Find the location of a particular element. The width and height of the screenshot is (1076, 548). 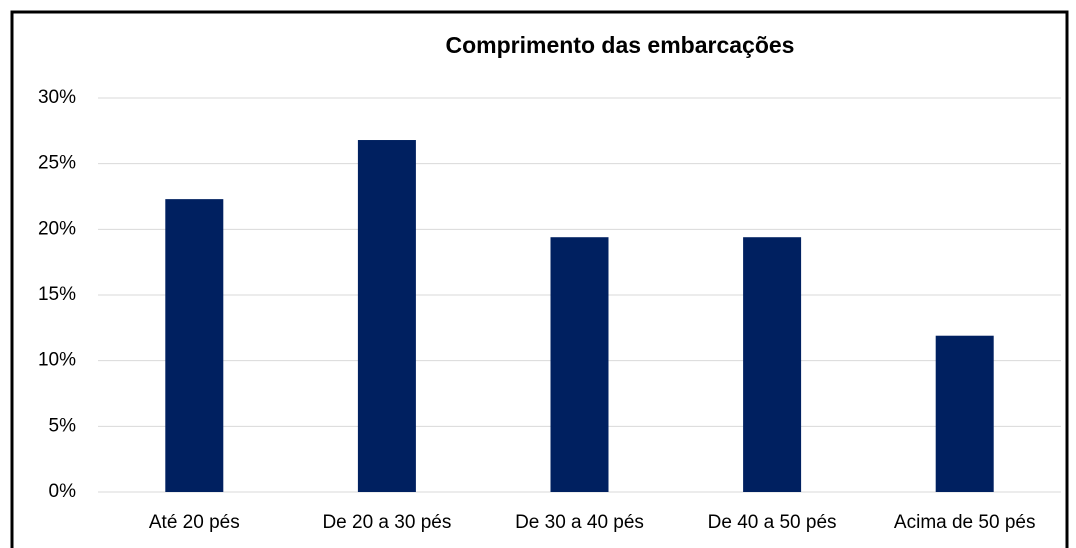

y-tick-label: 15% is located at coordinates (57, 294).